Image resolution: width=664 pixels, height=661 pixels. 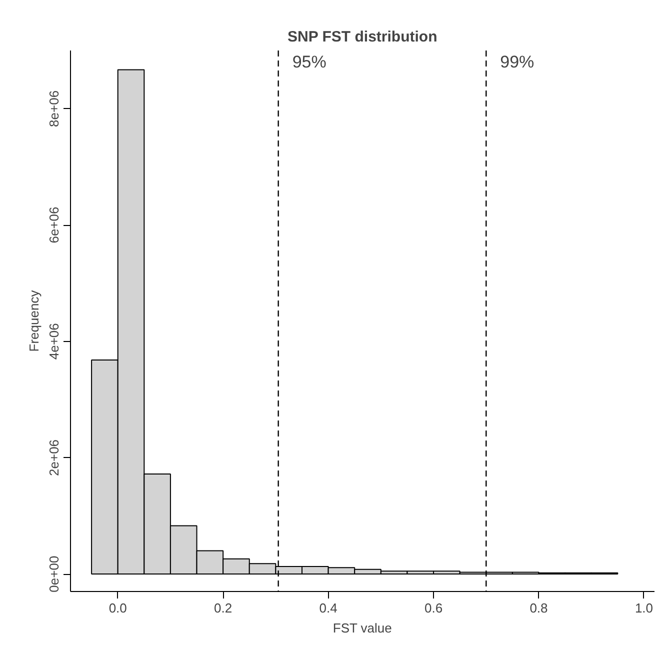 I want to click on x-tick-label: 0.6, so click(x=433, y=608).